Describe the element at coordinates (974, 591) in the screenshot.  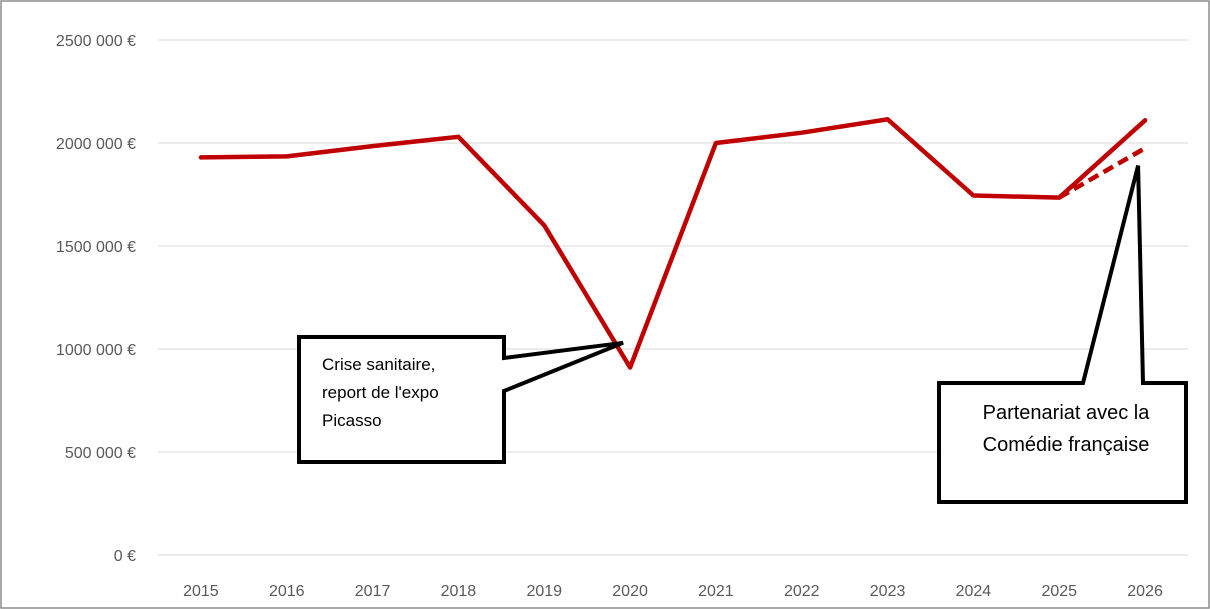
I see `x-tick-label-2024: 2024` at that location.